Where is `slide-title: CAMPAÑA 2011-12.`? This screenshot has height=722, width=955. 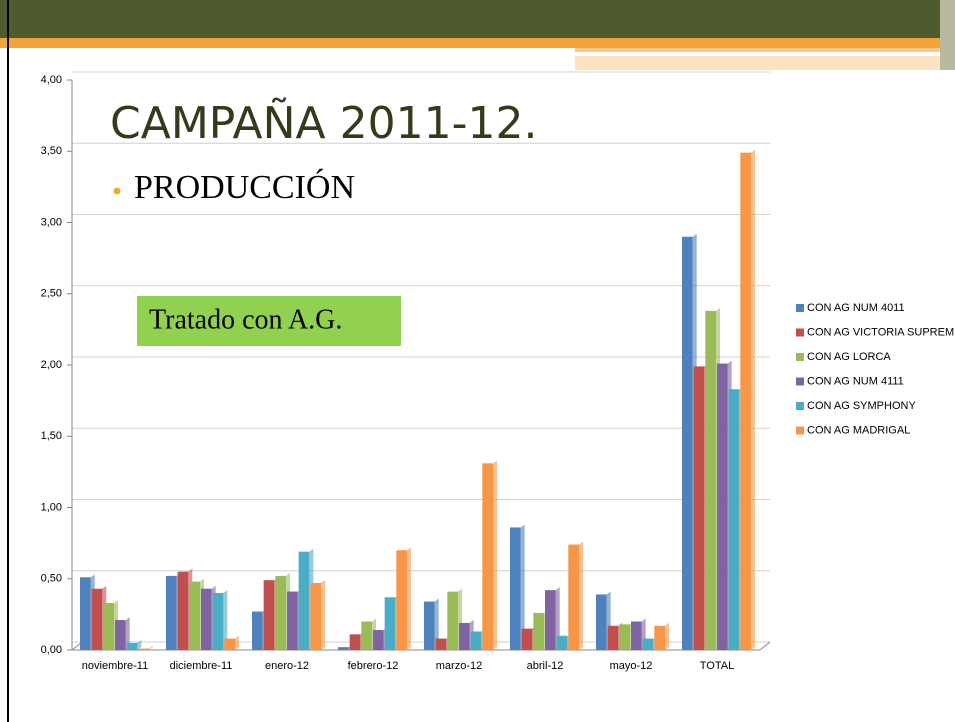
slide-title: CAMPAÑA 2011-12. is located at coordinates (323, 123).